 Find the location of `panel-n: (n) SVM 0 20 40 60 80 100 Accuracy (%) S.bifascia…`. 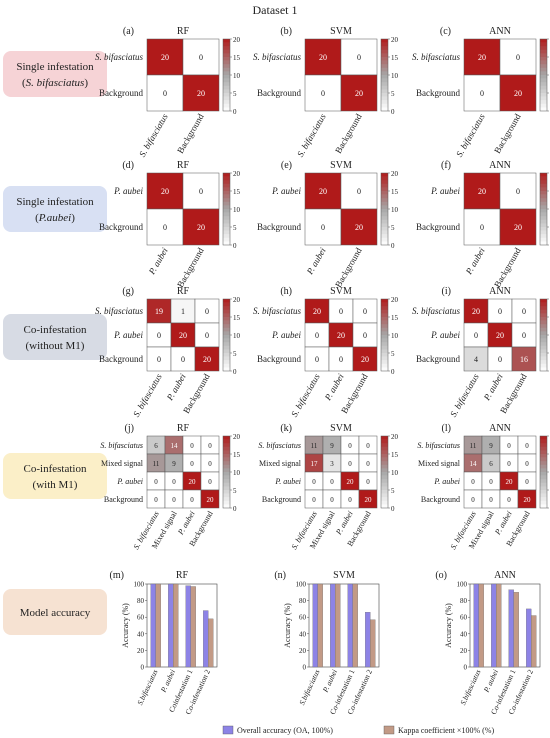

panel-n: (n) SVM 0 20 40 60 80 100 Accuracy (%) S.bifascia… is located at coordinates (327, 643).